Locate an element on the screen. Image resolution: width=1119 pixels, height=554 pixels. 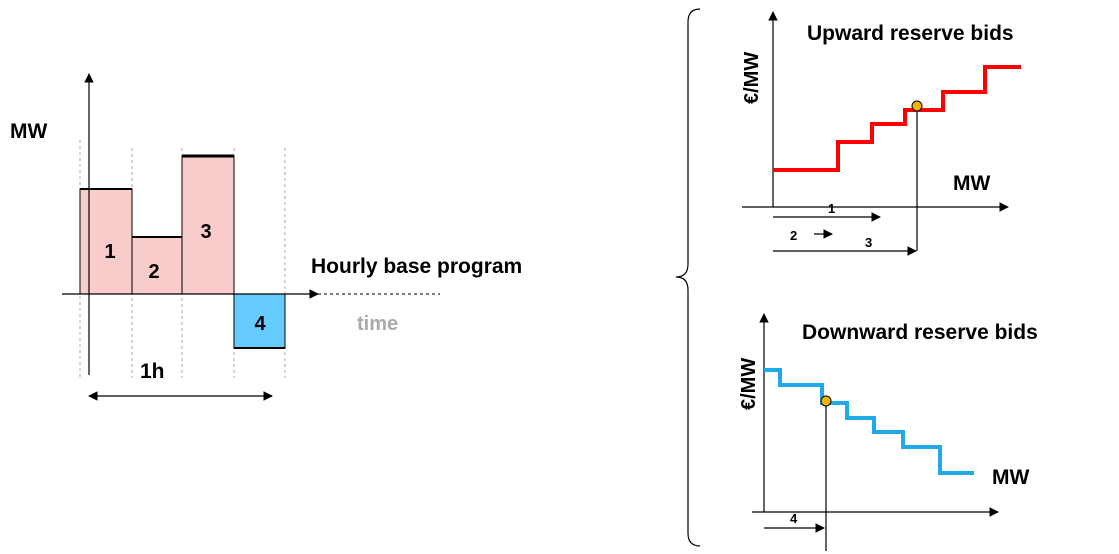
upward-arrow-label-1: 1 is located at coordinates (831, 208).